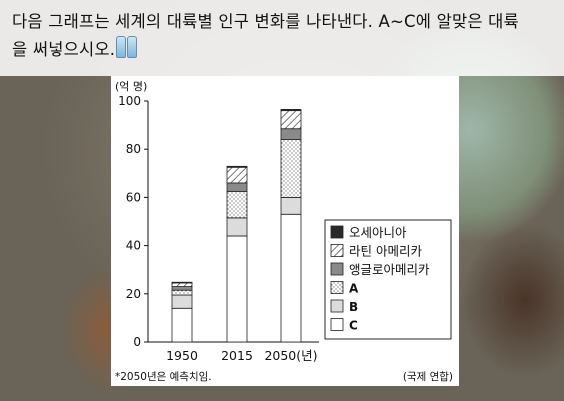  What do you see at coordinates (290, 355) in the screenshot?
I see `x-tick-label: 2050(년)` at bounding box center [290, 355].